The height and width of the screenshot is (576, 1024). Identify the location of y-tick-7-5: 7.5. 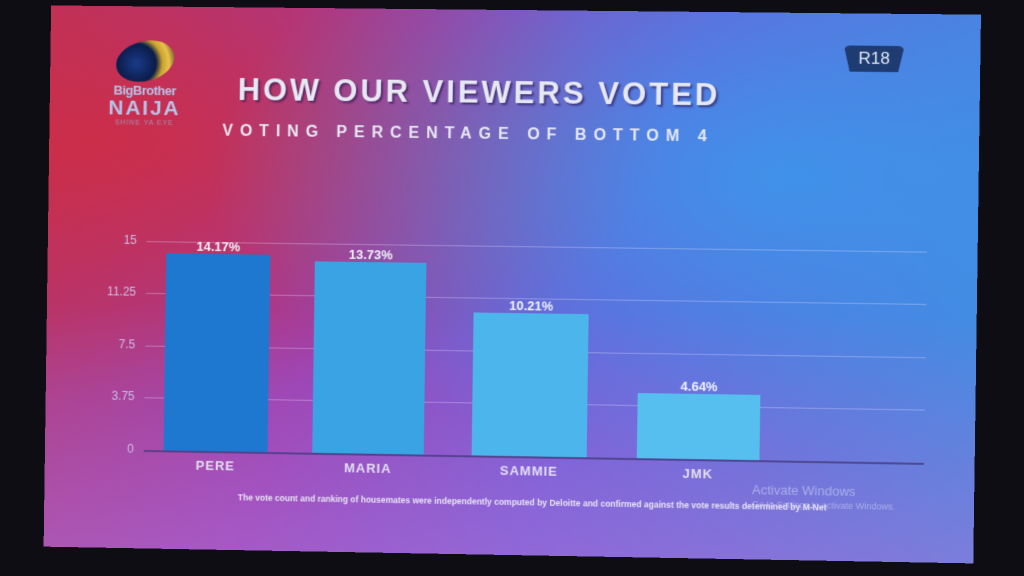
(127, 344).